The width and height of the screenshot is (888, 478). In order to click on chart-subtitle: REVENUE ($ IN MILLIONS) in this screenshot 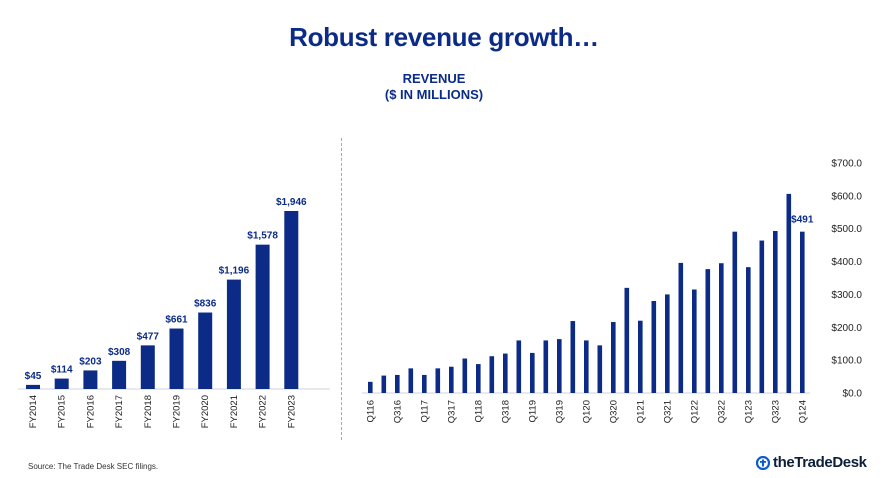, I will do `click(434, 87)`.